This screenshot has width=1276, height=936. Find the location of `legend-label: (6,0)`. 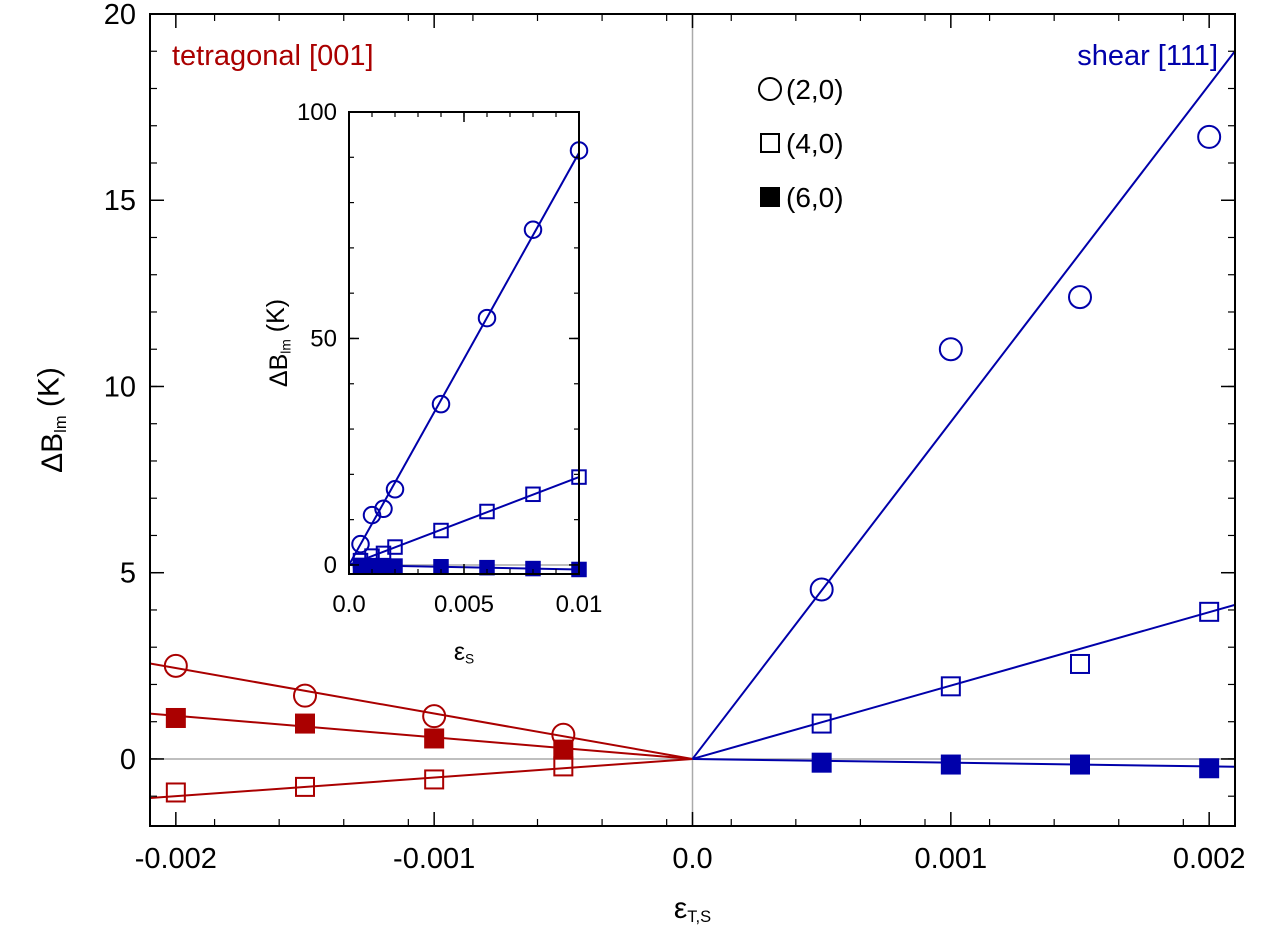

legend-label: (6,0) is located at coordinates (815, 197).